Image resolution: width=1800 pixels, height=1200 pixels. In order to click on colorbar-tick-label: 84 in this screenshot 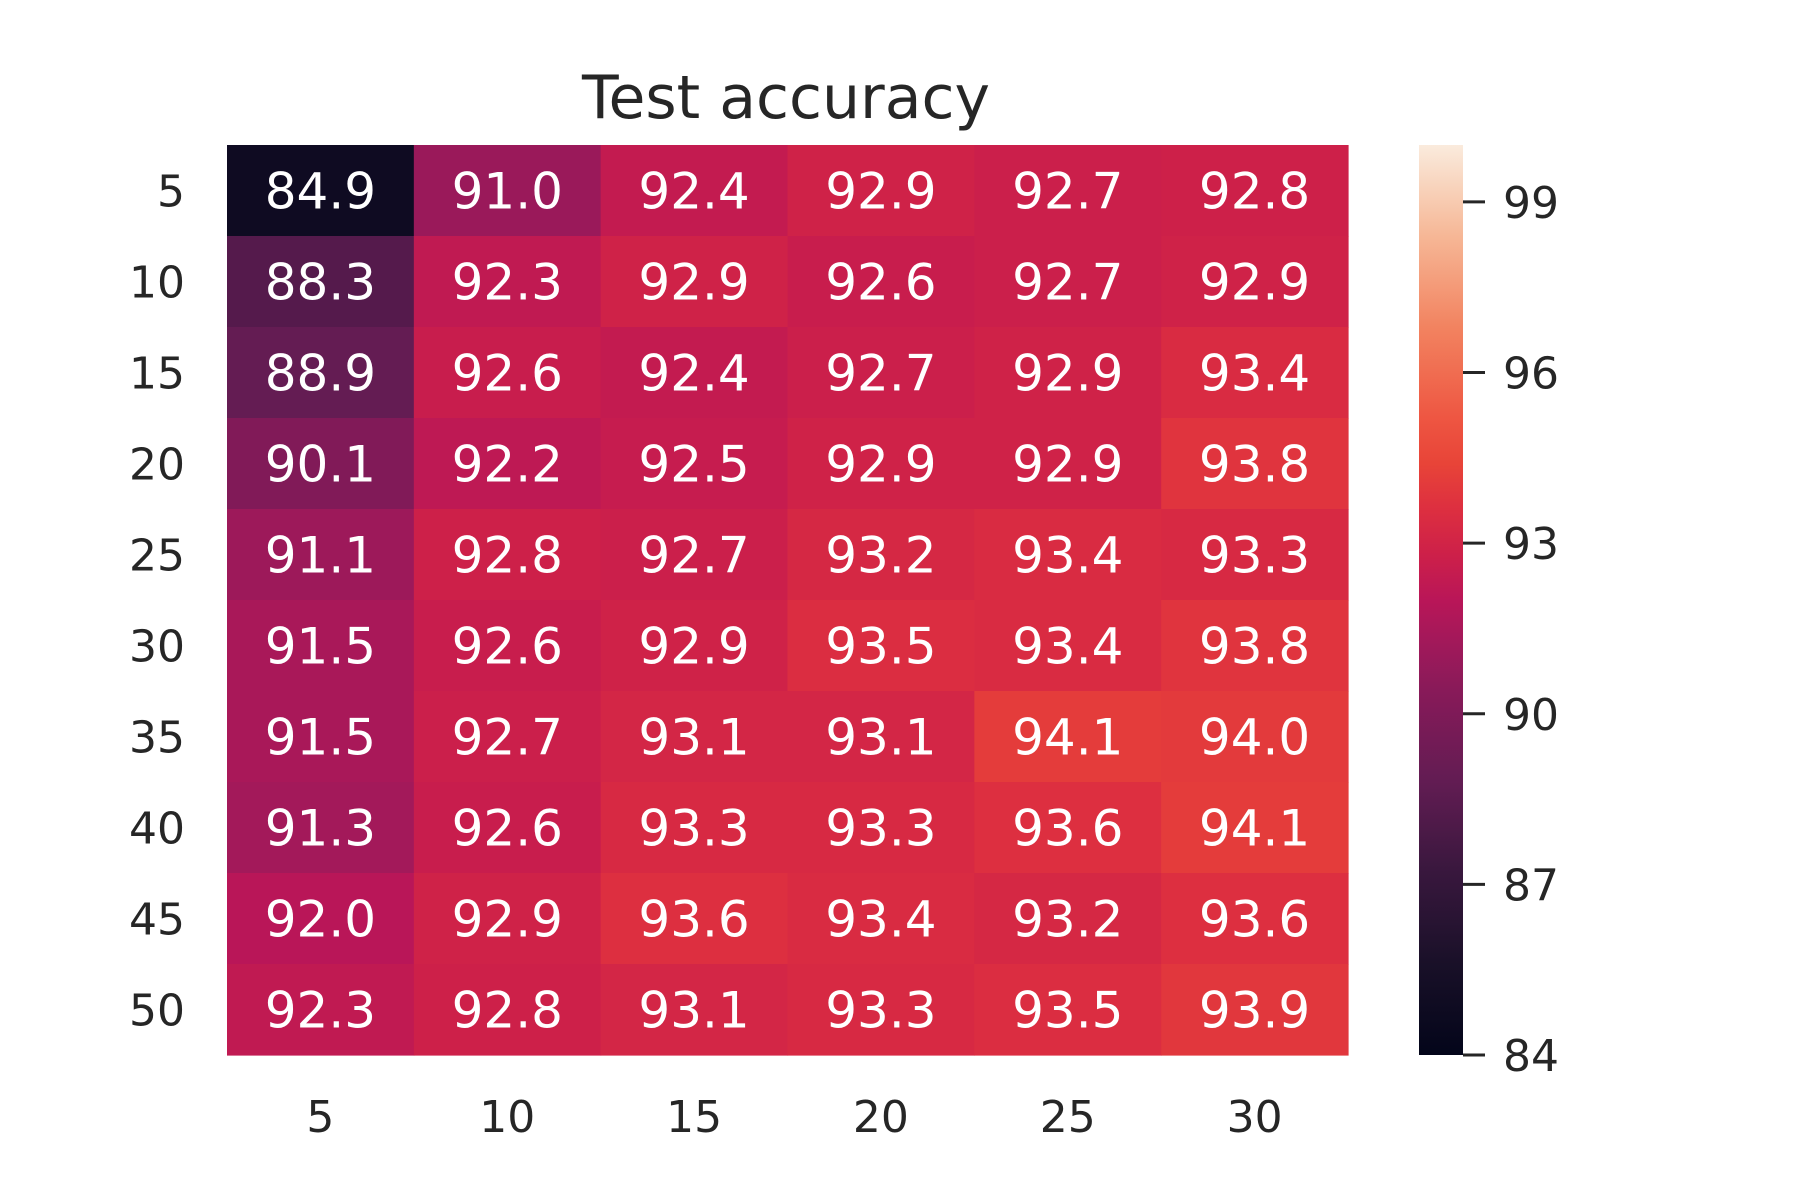, I will do `click(1531, 1056)`.